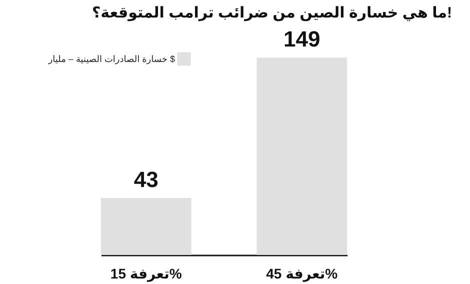 This screenshot has width=470, height=284. Describe the element at coordinates (146, 179) in the screenshot. I see `data-label: 43` at that location.